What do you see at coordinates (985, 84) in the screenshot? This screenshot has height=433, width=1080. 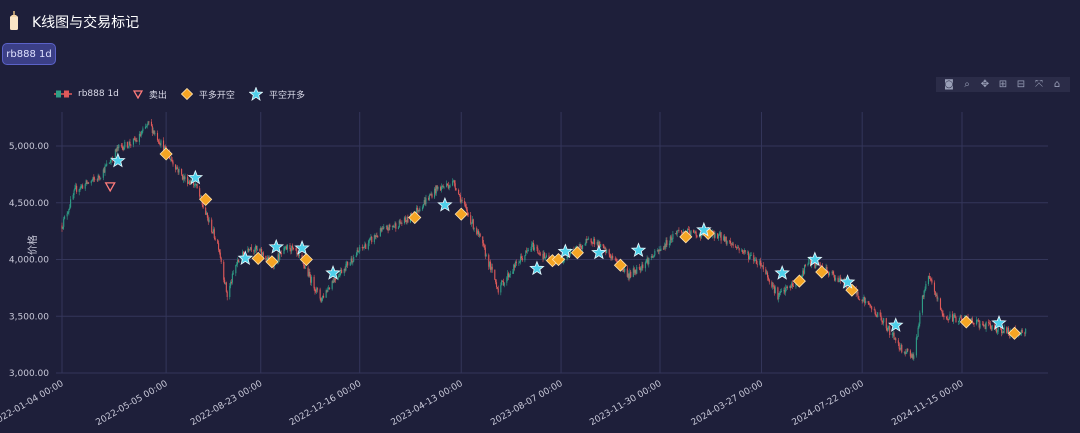 I see `pan-icon: ✥` at bounding box center [985, 84].